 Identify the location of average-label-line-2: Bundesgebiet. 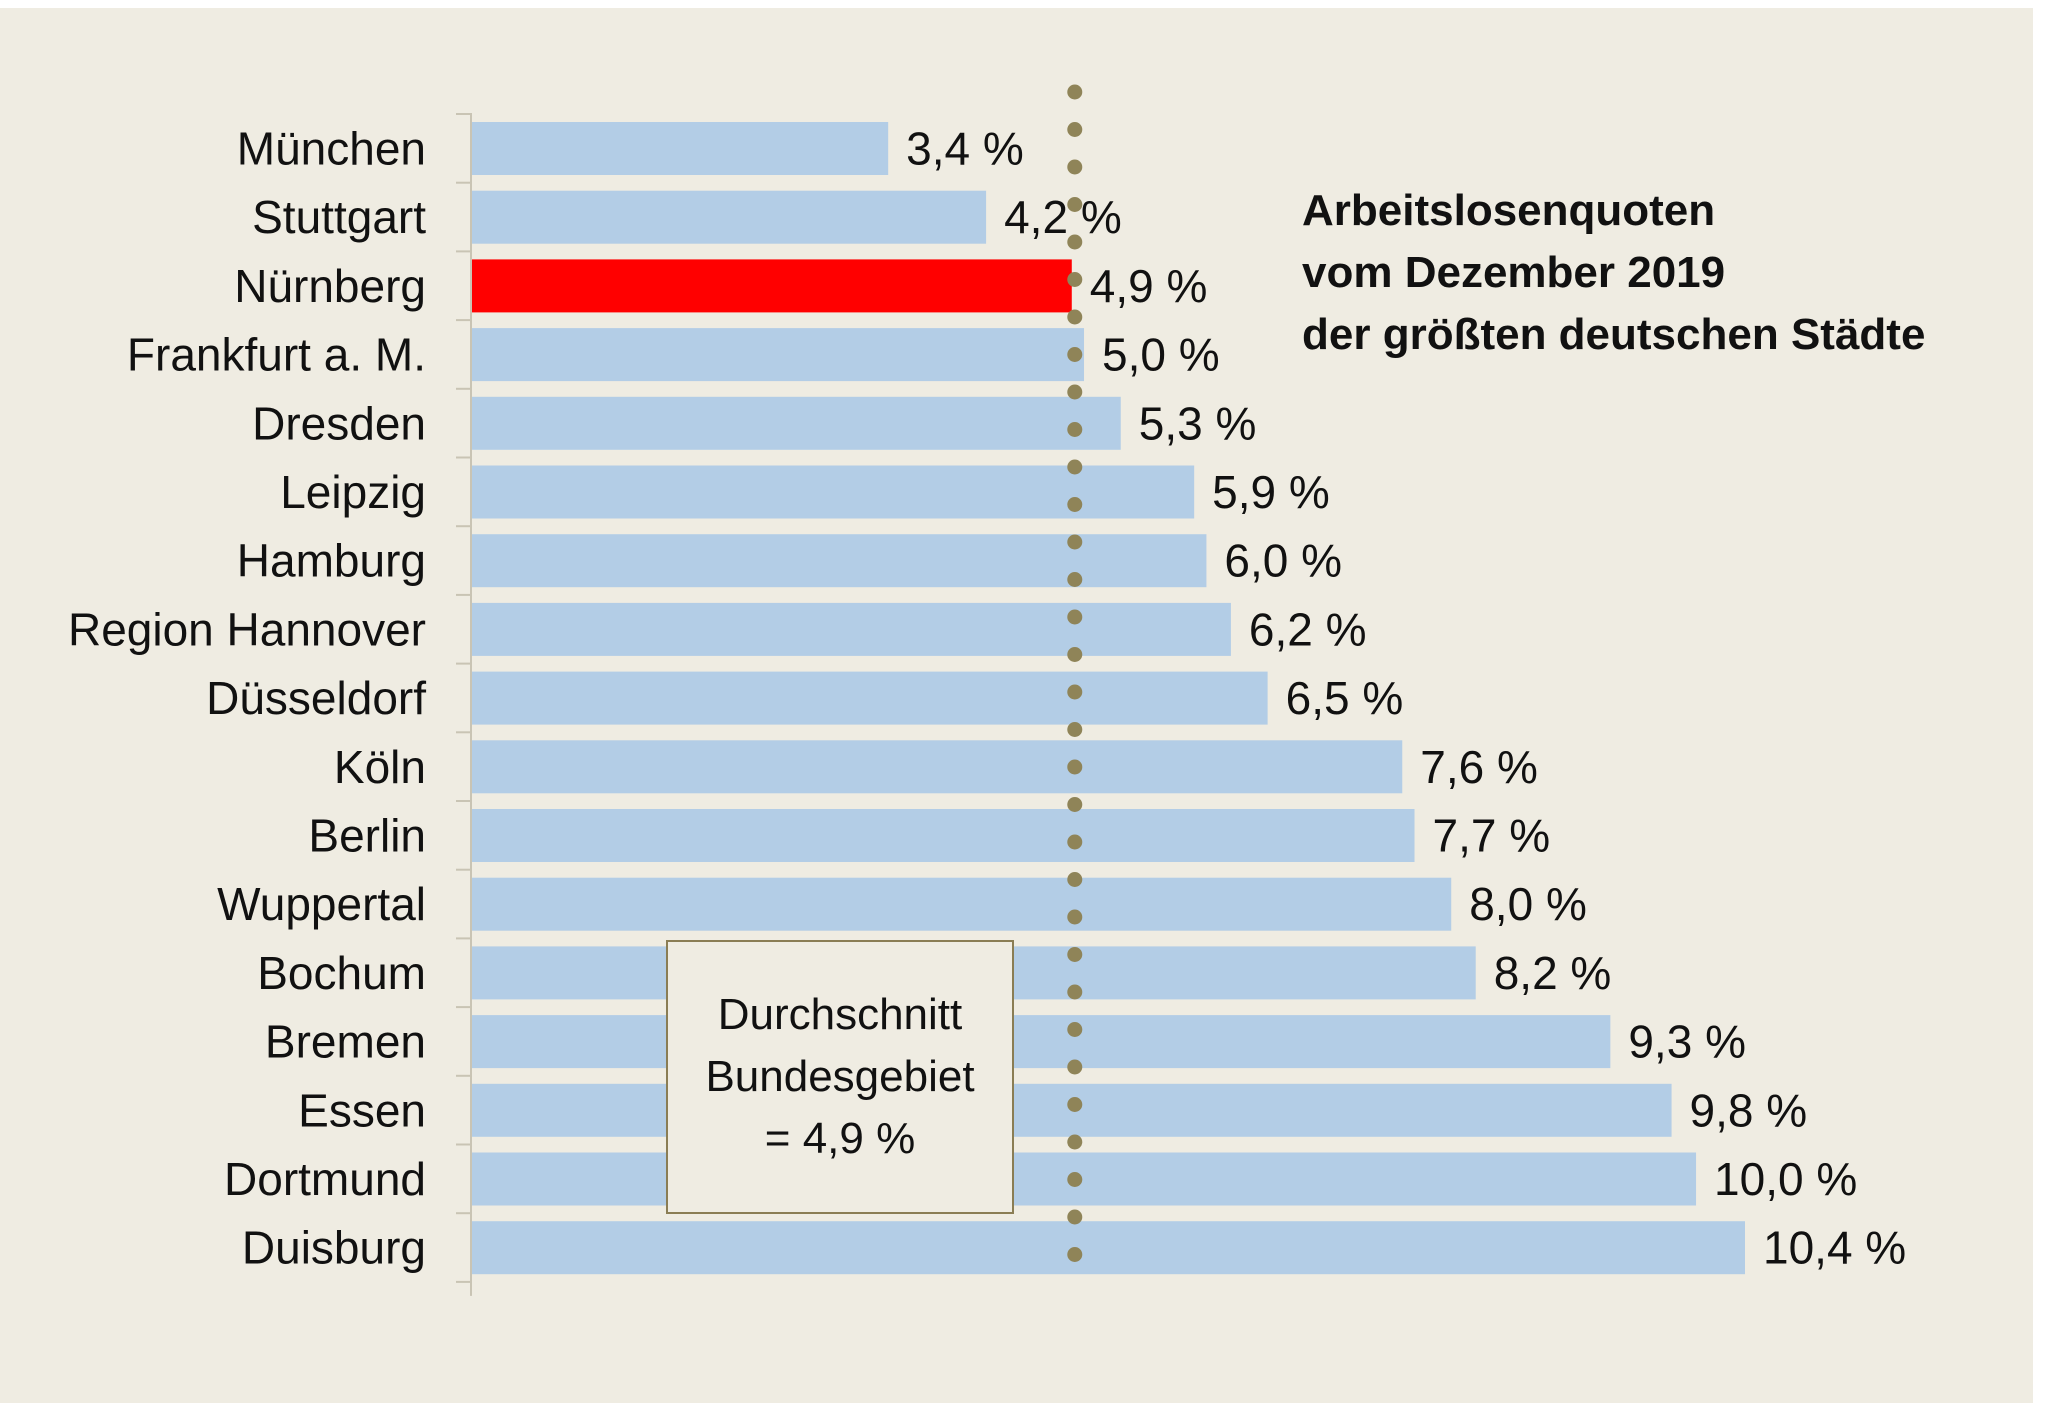
(840, 1076).